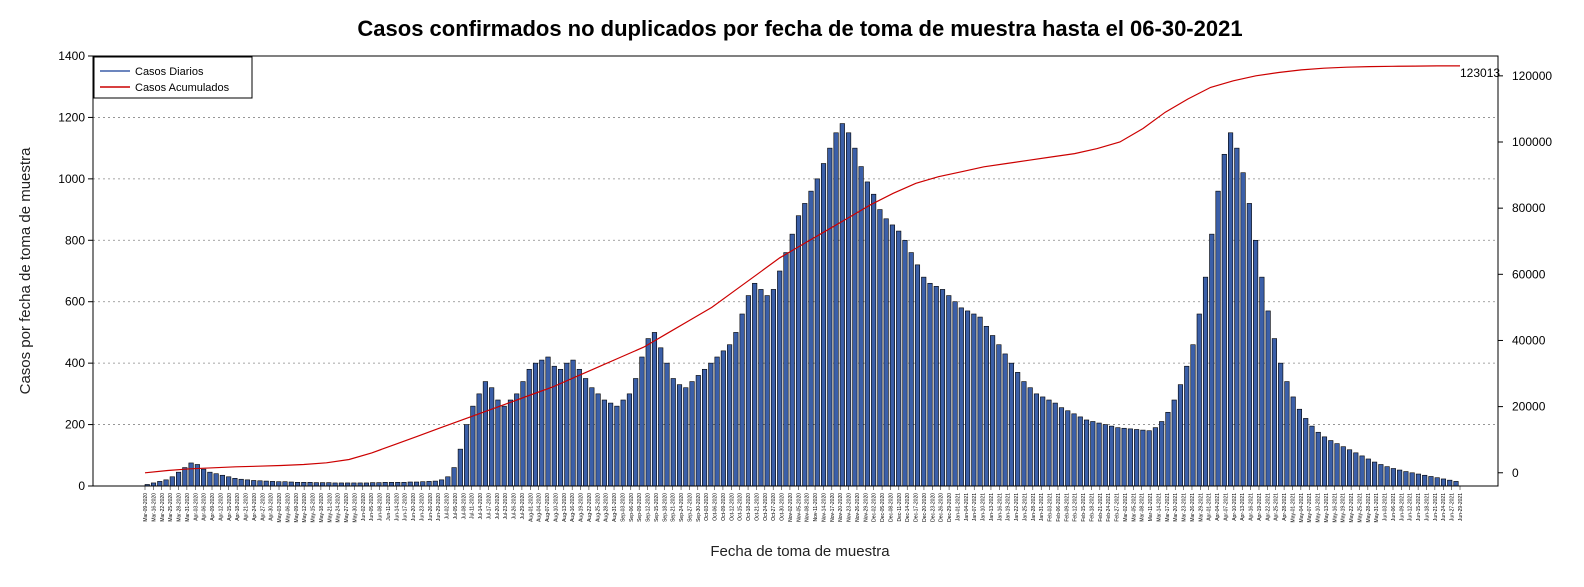 This screenshot has height=587, width=1584. I want to click on x-tick-label: Apr-07-2021, so click(1227, 507).